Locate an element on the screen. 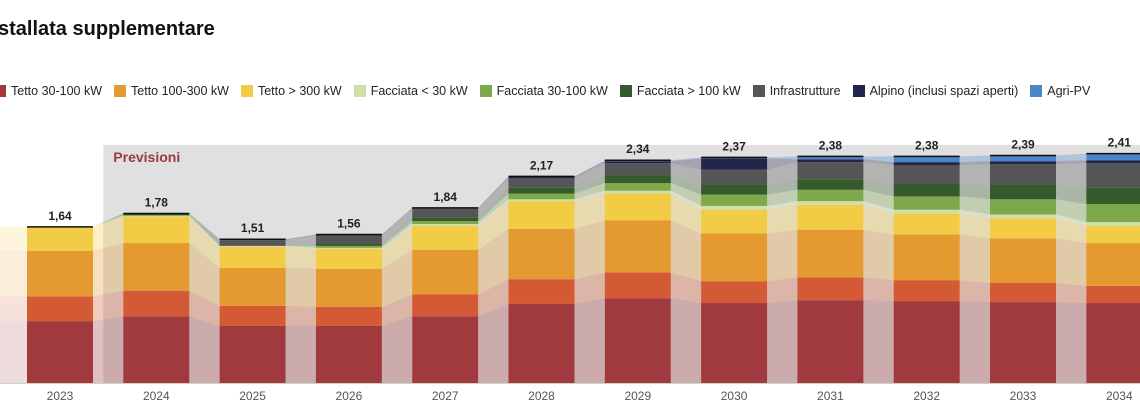 The image size is (1140, 417). bar-total-label: 1,84 is located at coordinates (446, 197).